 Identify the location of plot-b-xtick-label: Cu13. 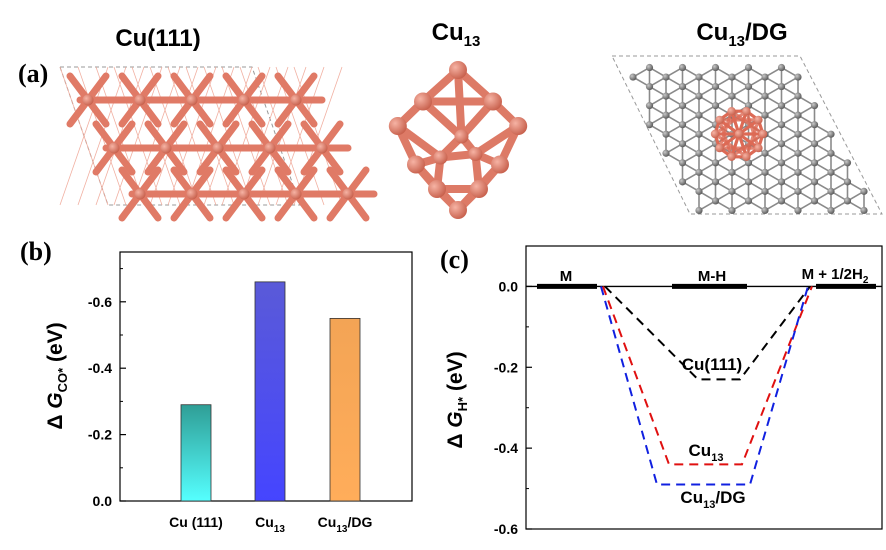
(270, 524).